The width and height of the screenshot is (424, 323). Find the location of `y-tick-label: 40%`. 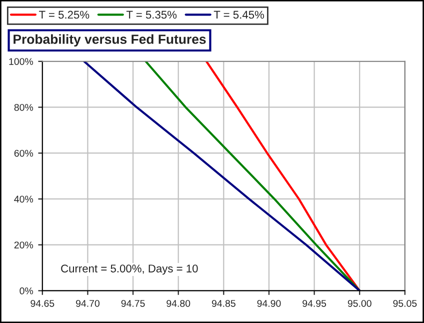

y-tick-label: 40% is located at coordinates (24, 199).